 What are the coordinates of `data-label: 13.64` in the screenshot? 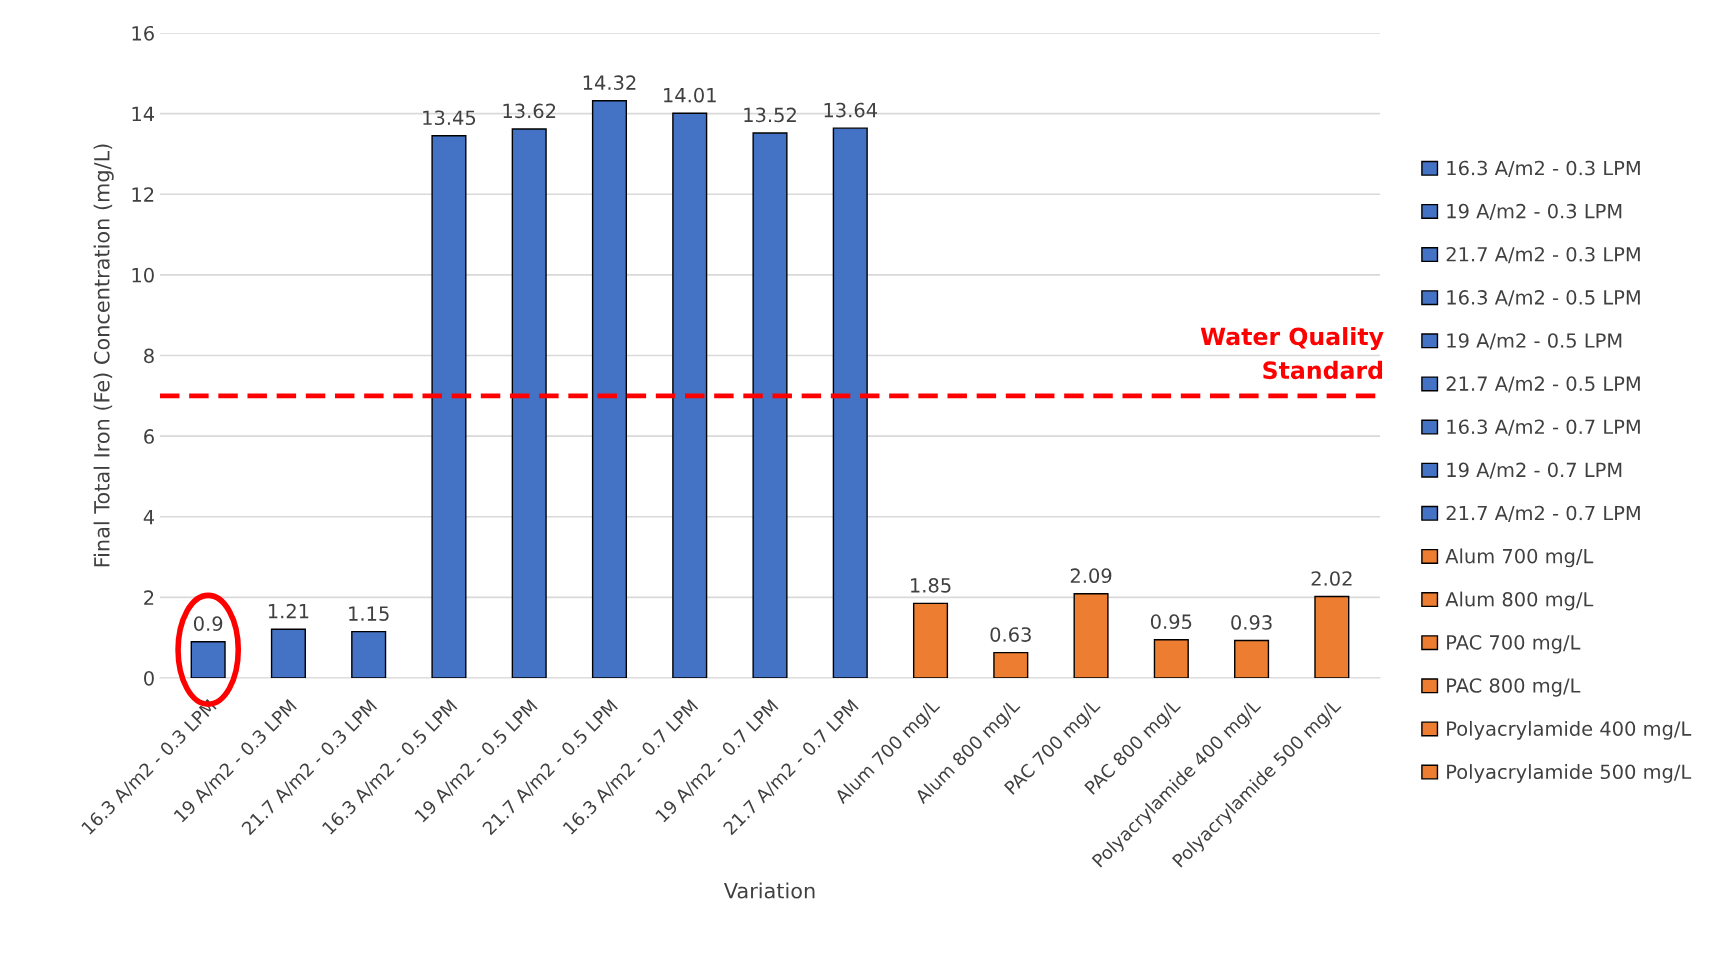 It's located at (851, 110).